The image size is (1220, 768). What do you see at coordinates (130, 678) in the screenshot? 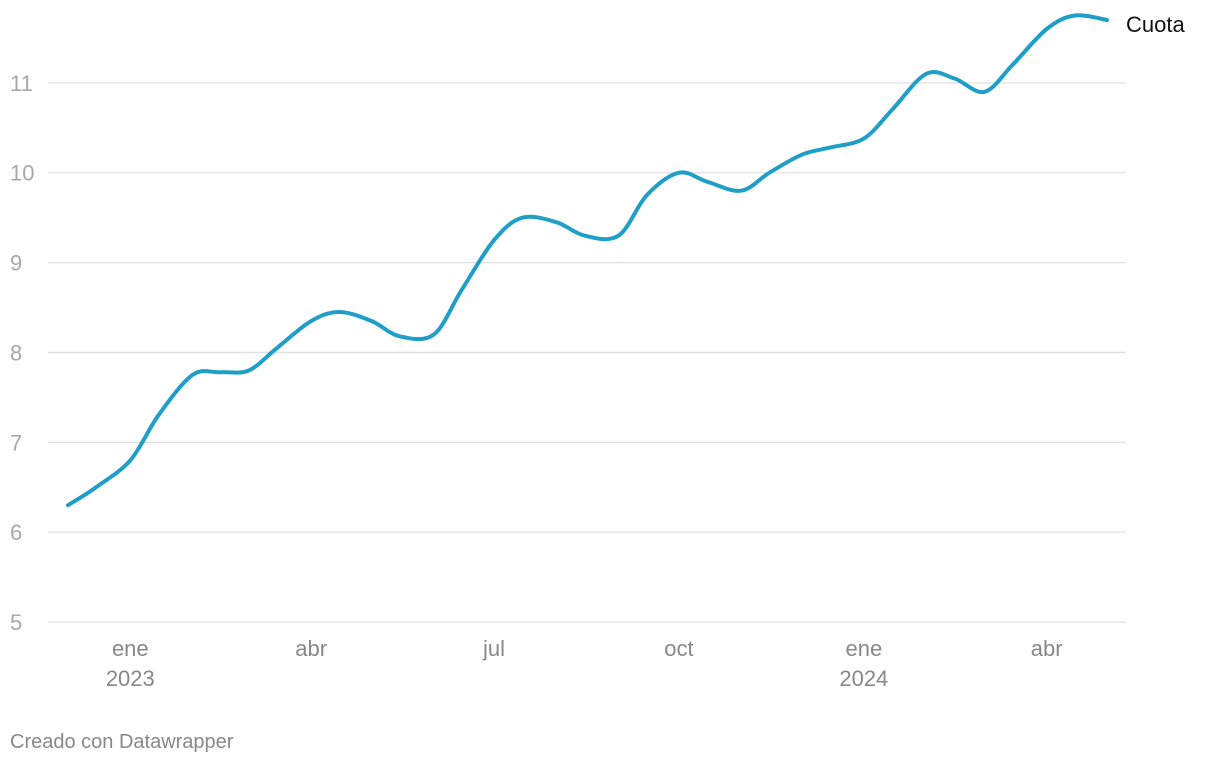
I see `x-tick-year-label: 2023` at bounding box center [130, 678].